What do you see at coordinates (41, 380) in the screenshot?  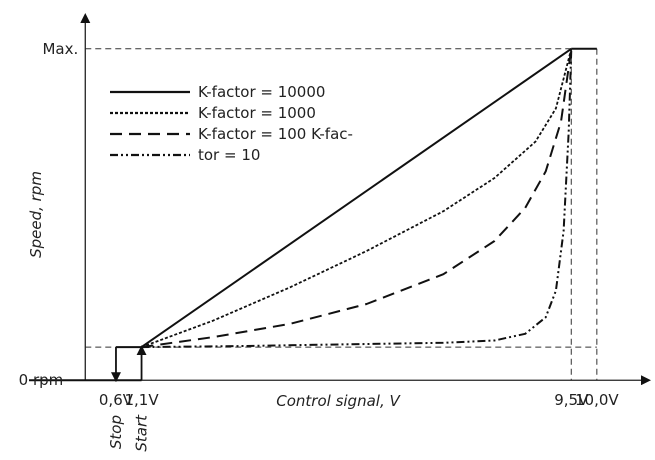 I see `y-tick-label-zero: 0 rpm` at bounding box center [41, 380].